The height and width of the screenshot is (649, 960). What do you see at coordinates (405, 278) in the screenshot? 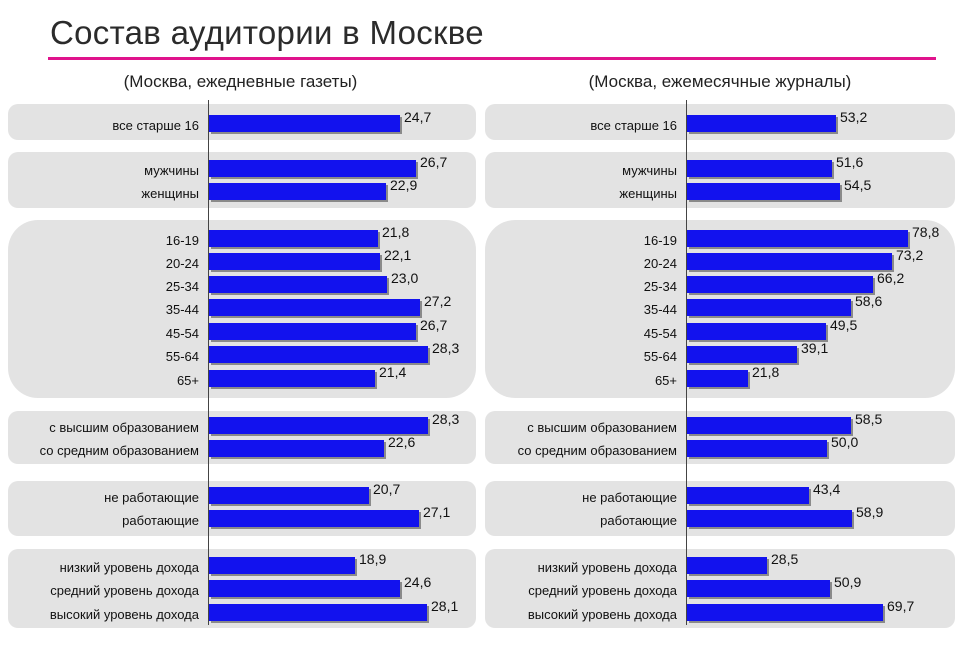
I see `value-label: 23,0` at bounding box center [405, 278].